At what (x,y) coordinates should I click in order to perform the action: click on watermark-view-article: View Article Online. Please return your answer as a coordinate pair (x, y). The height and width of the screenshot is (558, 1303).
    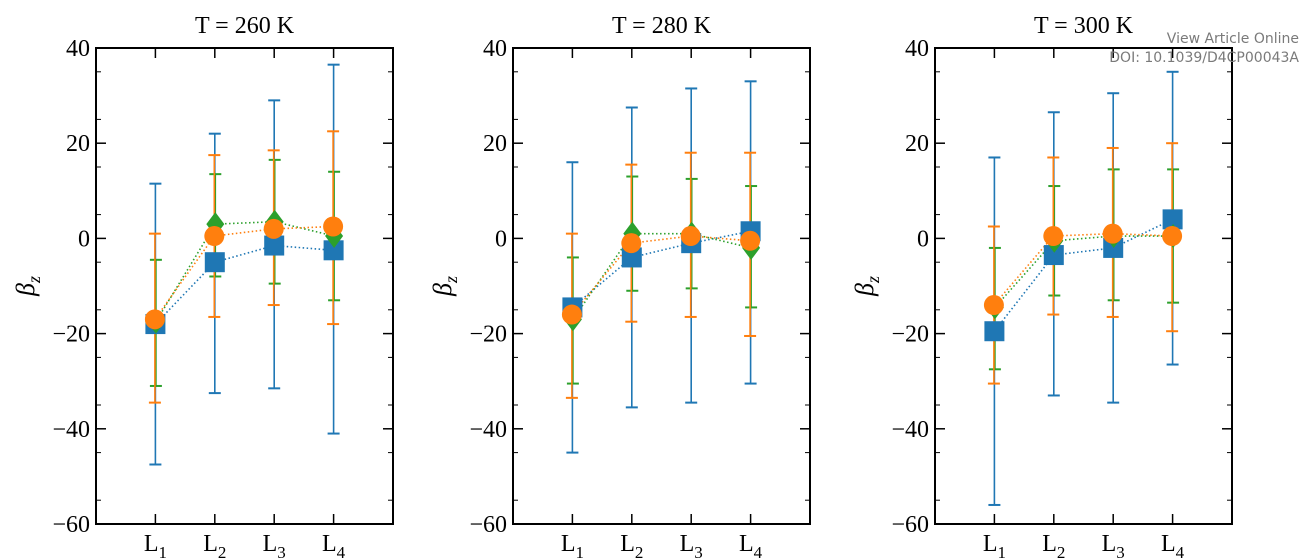
    Looking at the image, I should click on (1232, 39).